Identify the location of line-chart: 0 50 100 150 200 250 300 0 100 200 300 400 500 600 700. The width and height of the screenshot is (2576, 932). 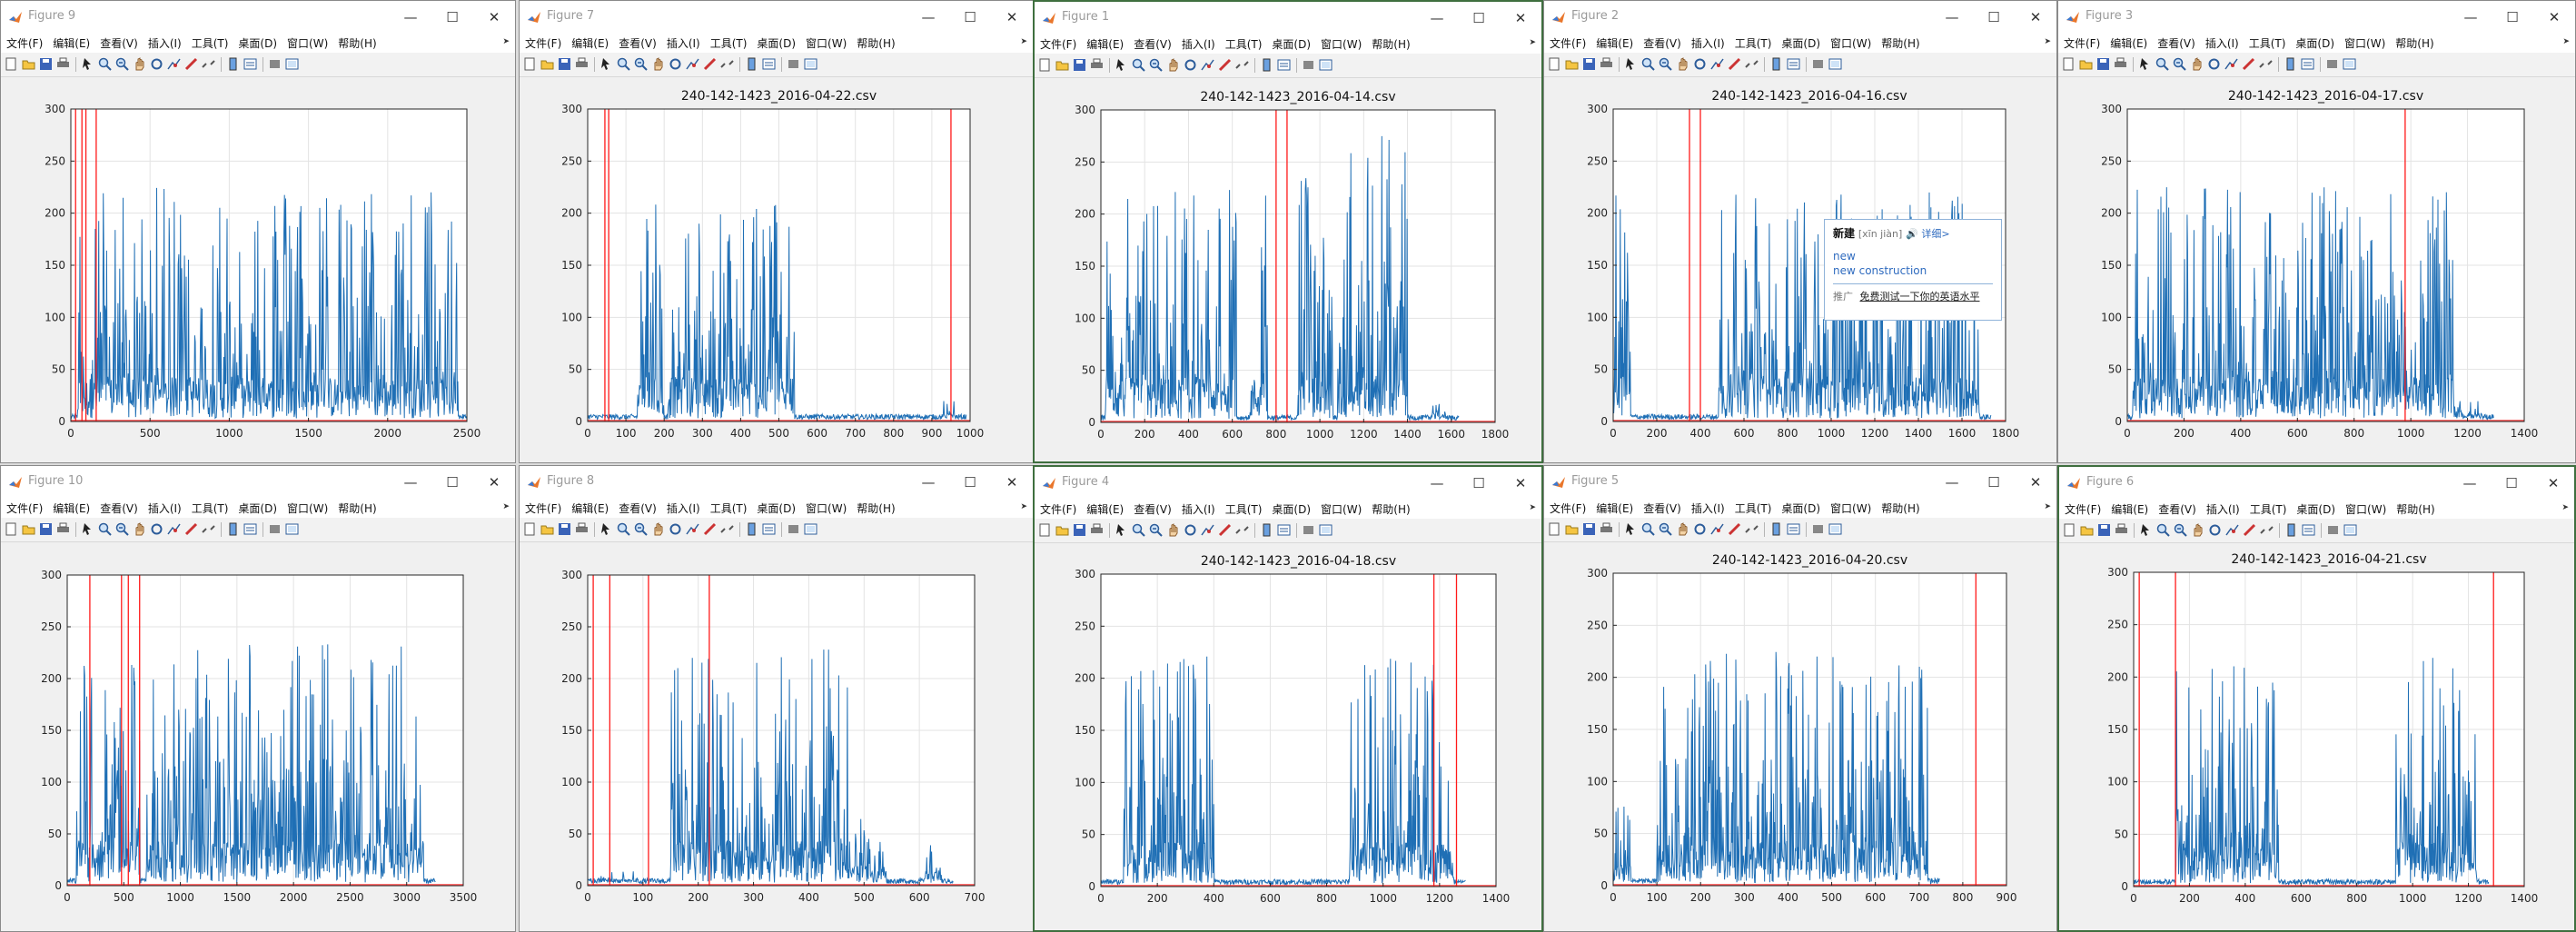
(776, 736).